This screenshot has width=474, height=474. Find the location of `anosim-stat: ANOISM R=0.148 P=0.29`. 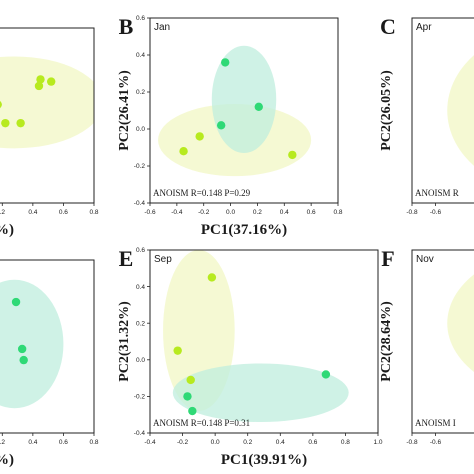

anosim-stat: ANOISM R=0.148 P=0.29 is located at coordinates (202, 193).